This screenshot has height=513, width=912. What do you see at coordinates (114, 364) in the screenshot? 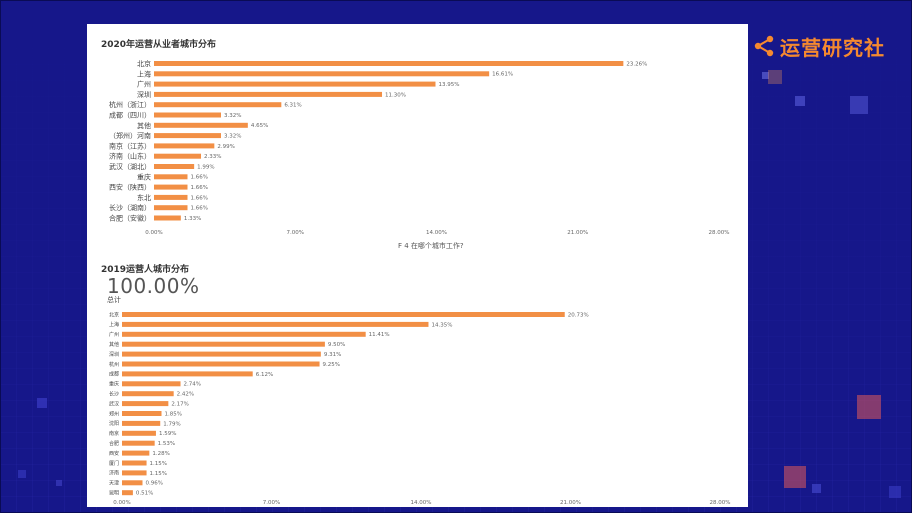
I see `category-label: 杭州` at bounding box center [114, 364].